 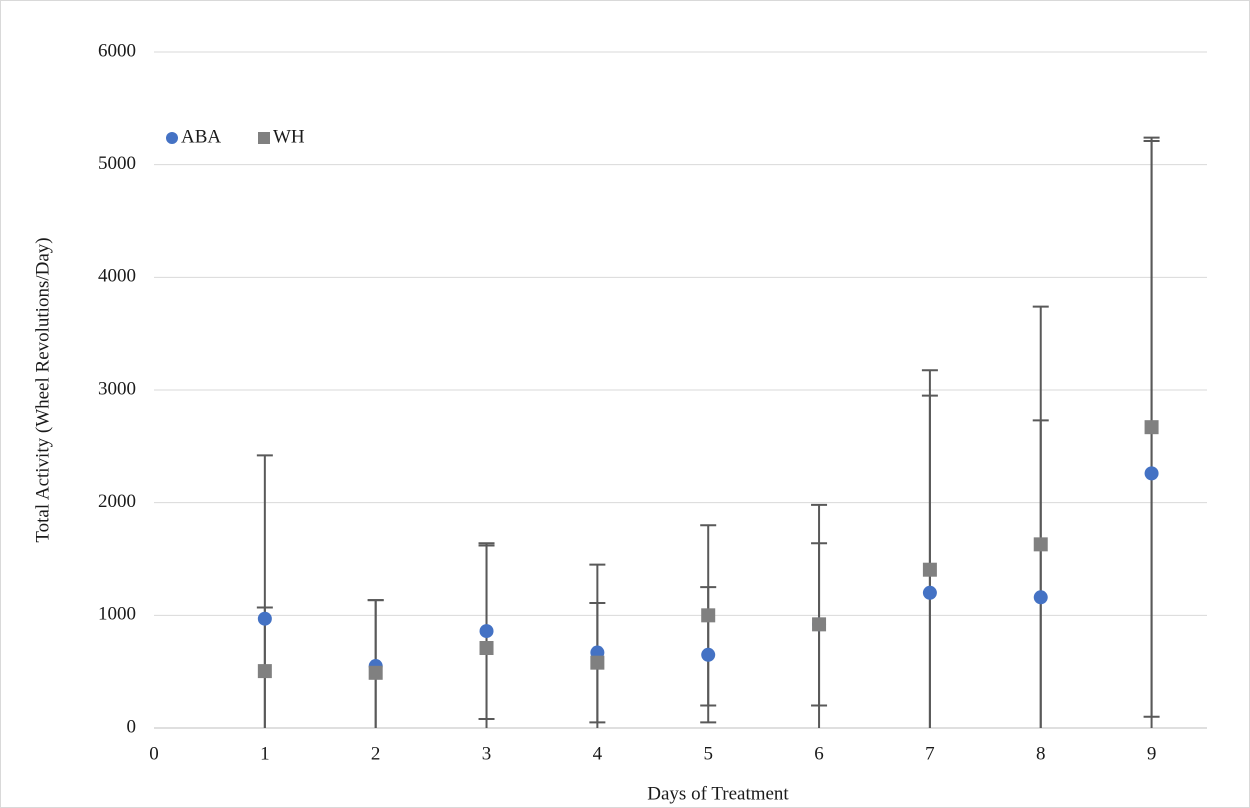 I want to click on y-axis-label: Total Activity (Wheel Revolutions/Day), so click(x=42, y=389).